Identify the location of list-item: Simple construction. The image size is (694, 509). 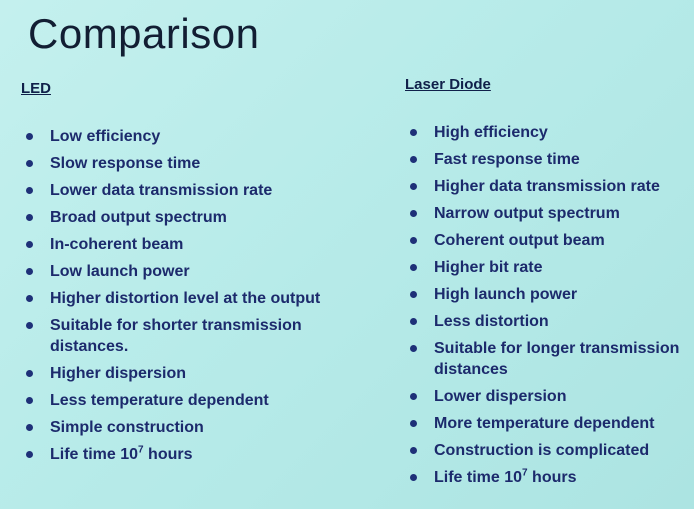
(174, 427).